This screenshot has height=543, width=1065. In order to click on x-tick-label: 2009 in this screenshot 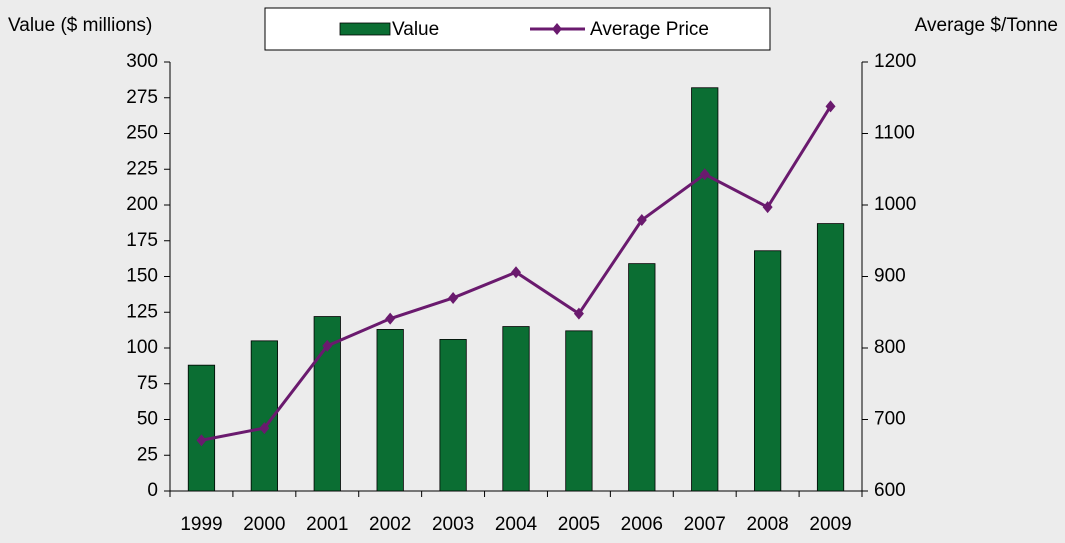, I will do `click(830, 524)`.